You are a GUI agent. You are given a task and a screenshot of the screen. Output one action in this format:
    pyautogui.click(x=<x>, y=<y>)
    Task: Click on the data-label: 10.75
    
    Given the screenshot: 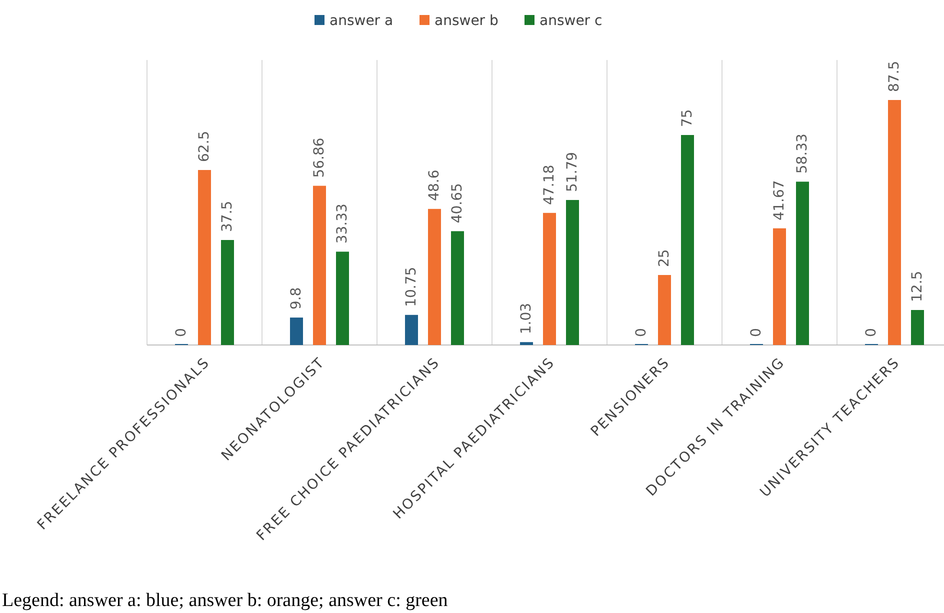 What is the action you would take?
    pyautogui.click(x=412, y=286)
    